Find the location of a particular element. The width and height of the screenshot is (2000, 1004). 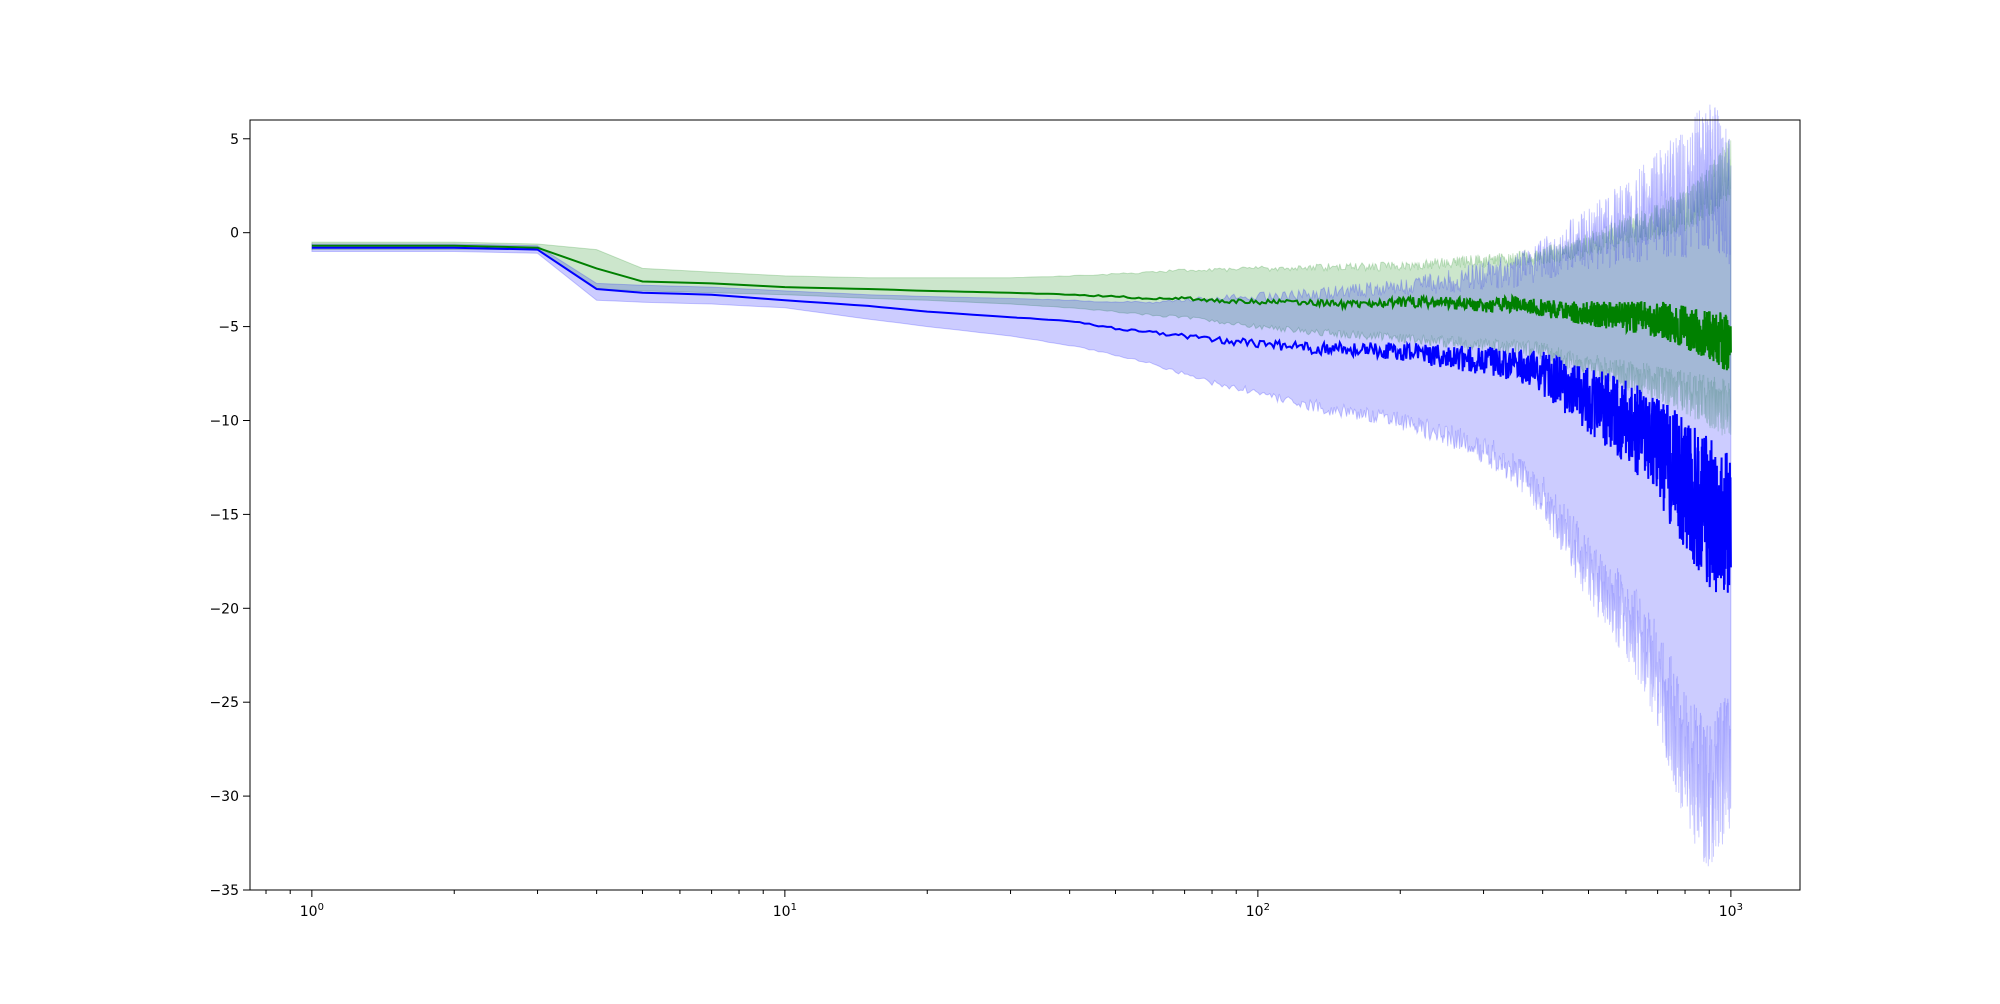

y-axis: 5 0 −5 −10 −15 −20 −25 −30 −35 is located at coordinates (229, 515).